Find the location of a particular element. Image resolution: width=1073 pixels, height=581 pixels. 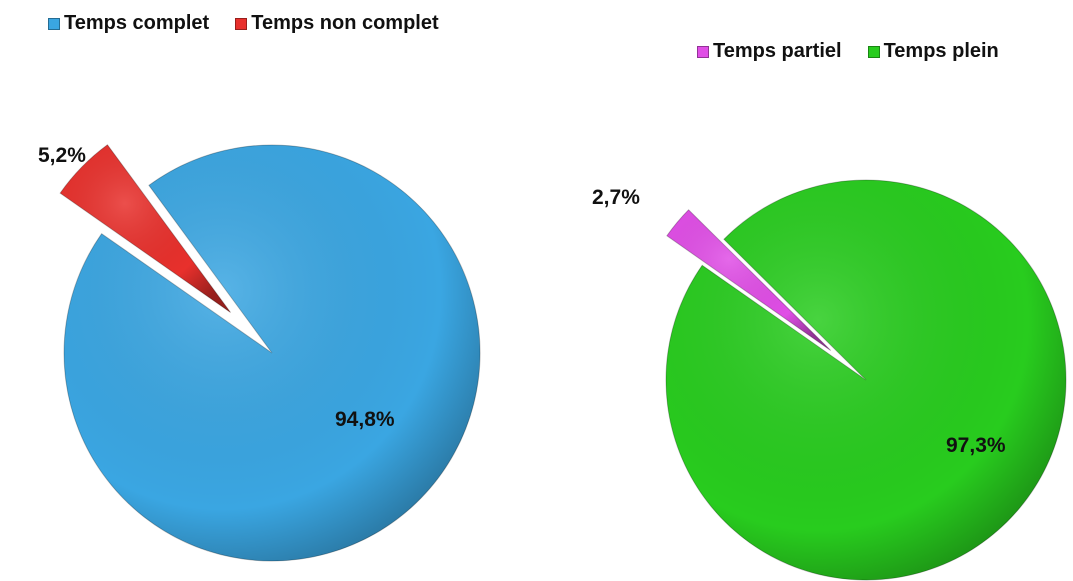

legend-label-temps-plein: Temps plein is located at coordinates (941, 51).